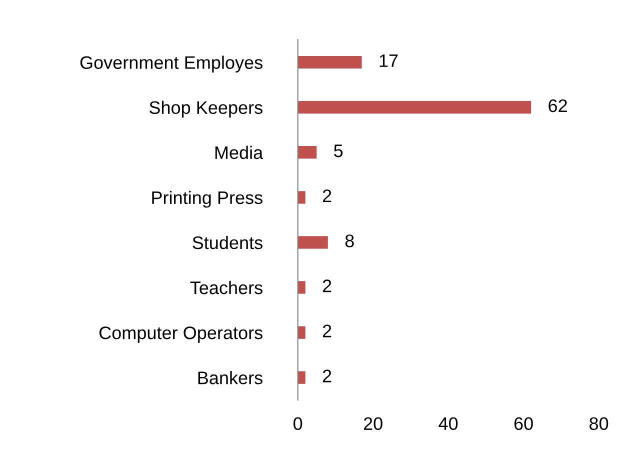 This screenshot has width=627, height=462. I want to click on data-label: 17, so click(389, 60).